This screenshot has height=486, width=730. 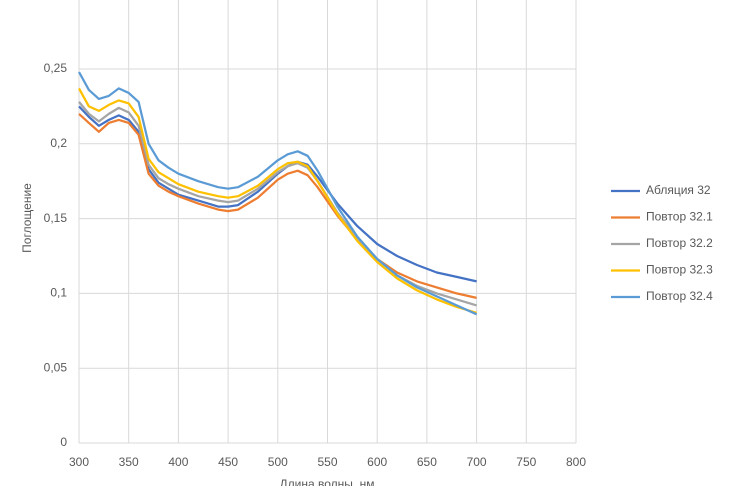 I want to click on y-tick-label: 0,15, so click(x=56, y=218).